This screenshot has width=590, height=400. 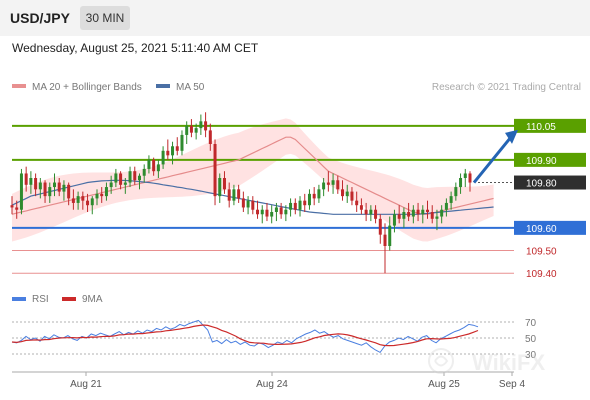 I want to click on rsi-ma-line, so click(x=245, y=335).